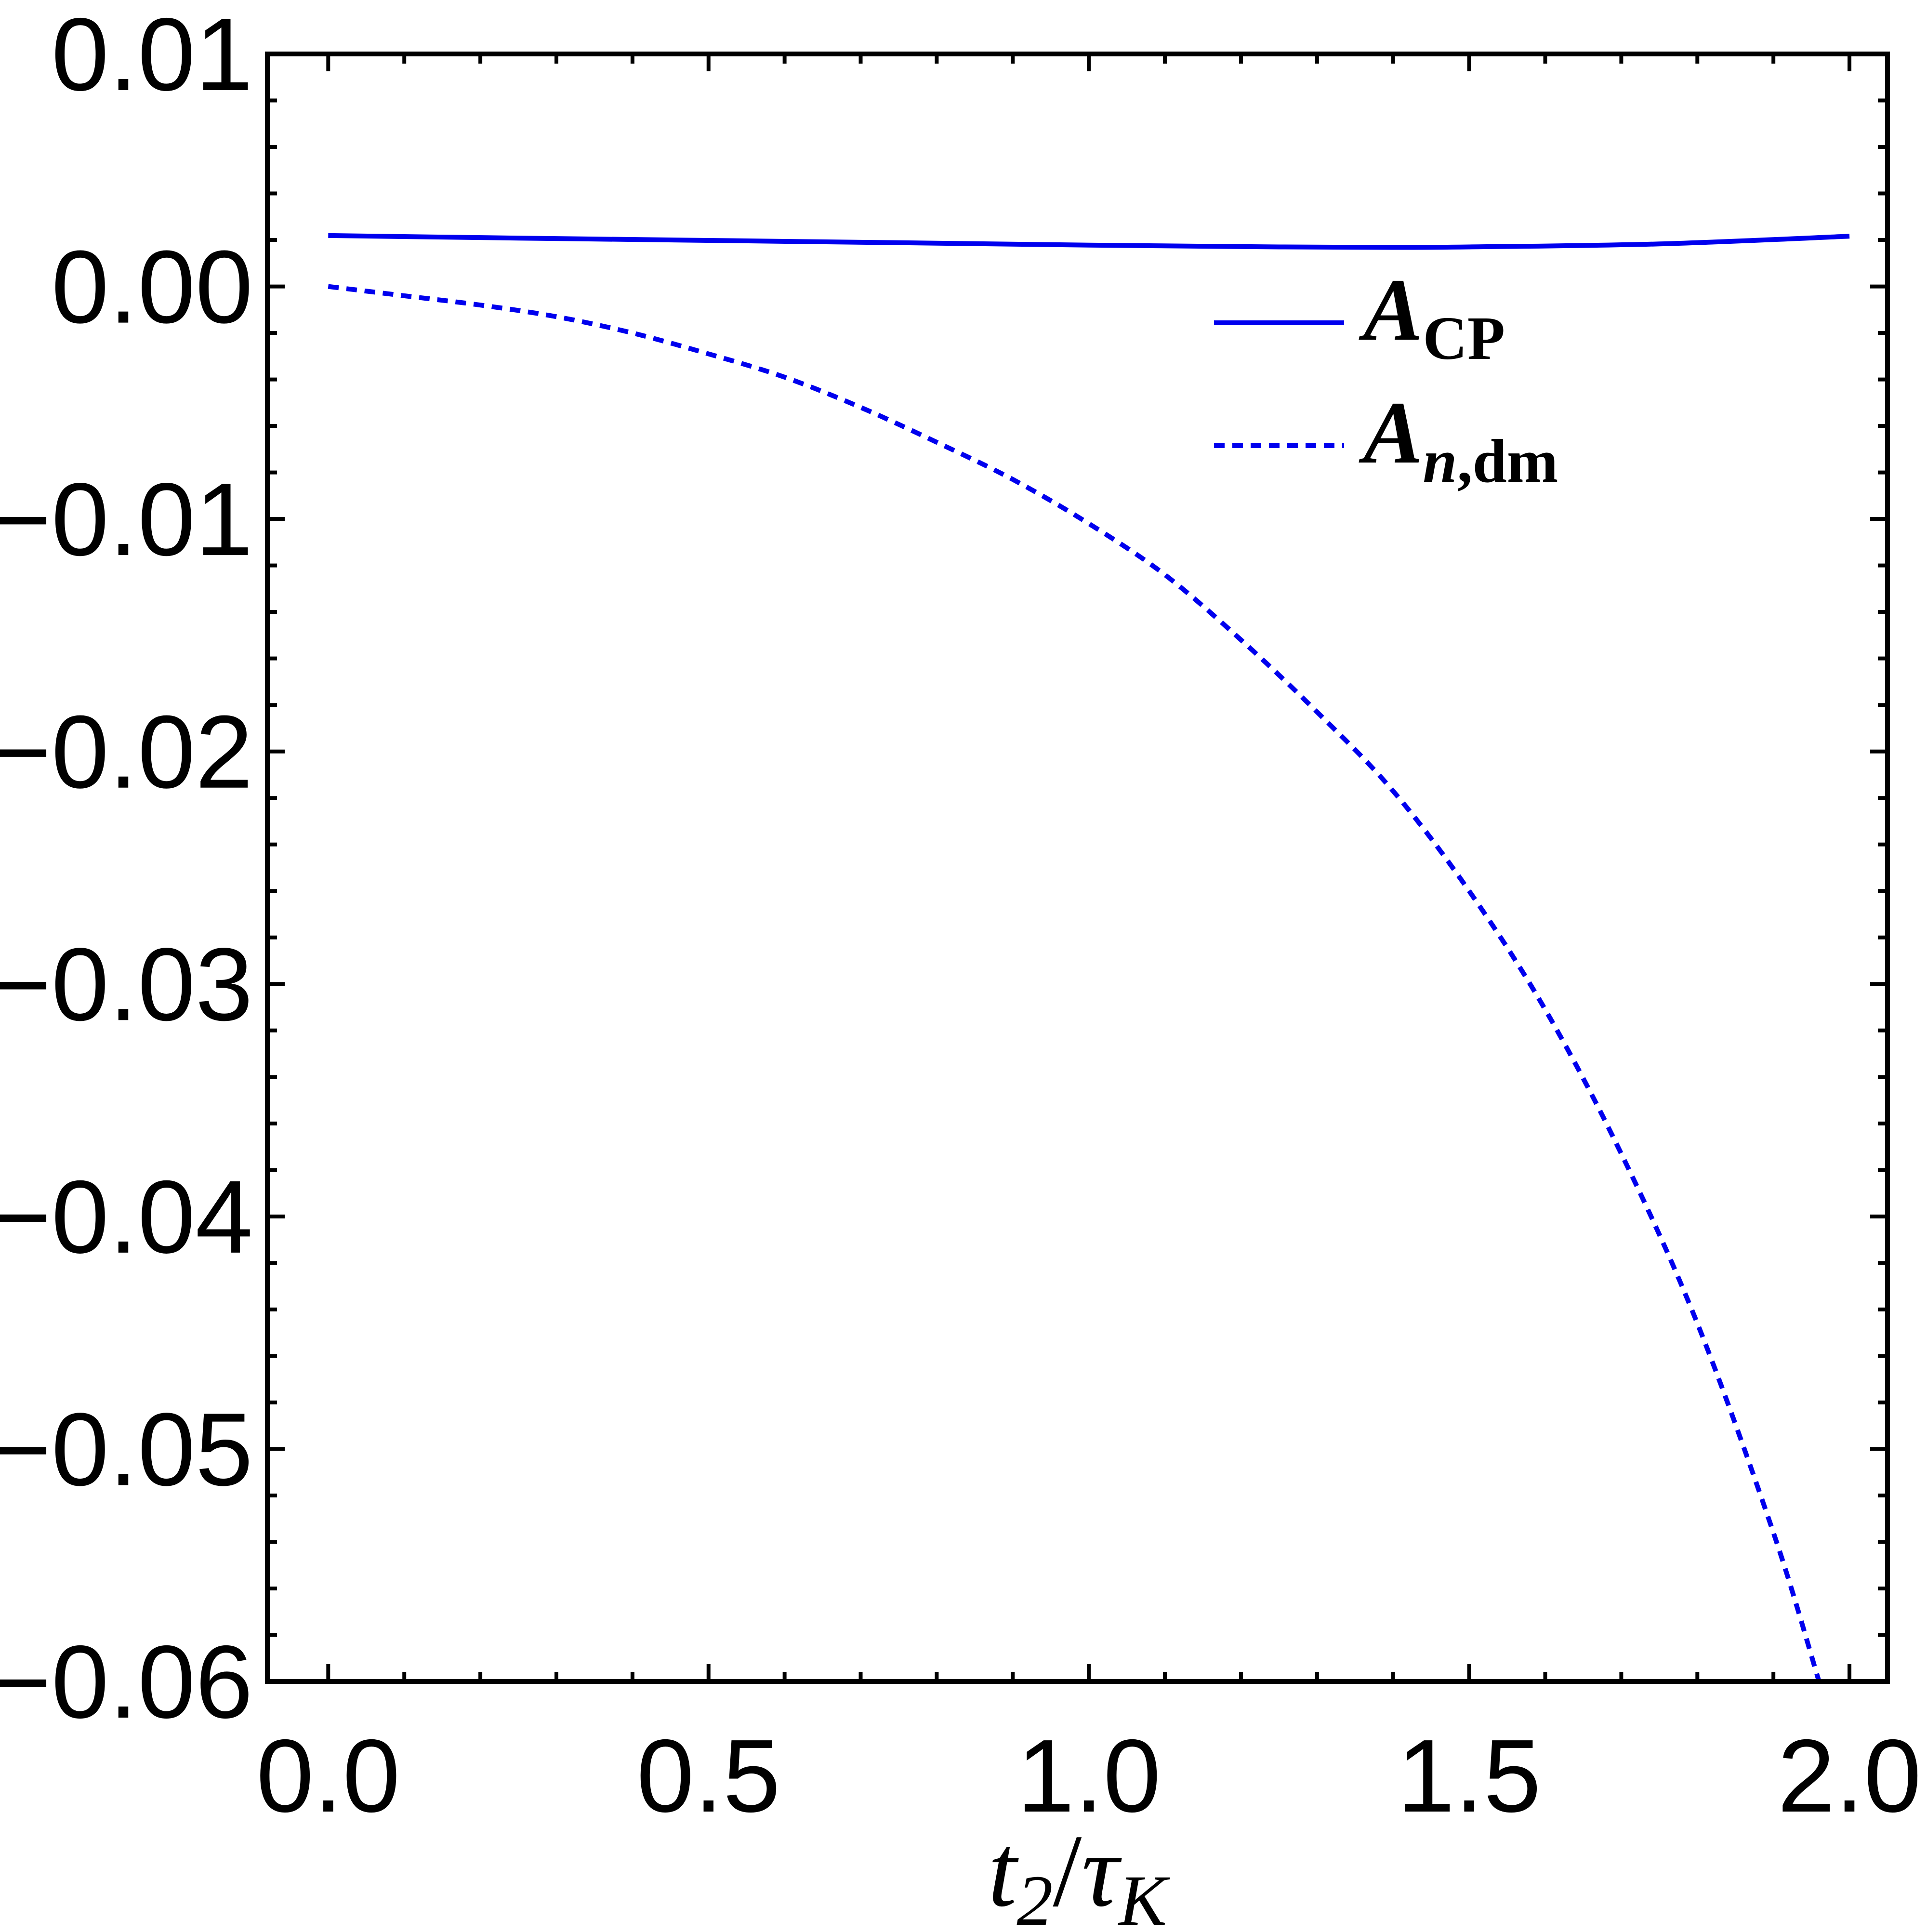 This screenshot has height=1932, width=1927. What do you see at coordinates (1458, 439) in the screenshot?
I see `legend-label-andm: An,dm` at bounding box center [1458, 439].